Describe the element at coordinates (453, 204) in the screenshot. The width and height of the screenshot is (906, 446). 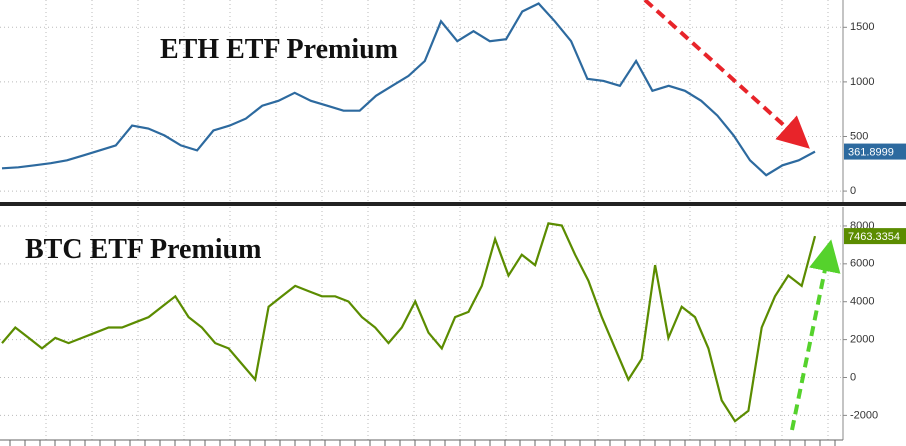
I see `panel-divider` at that location.